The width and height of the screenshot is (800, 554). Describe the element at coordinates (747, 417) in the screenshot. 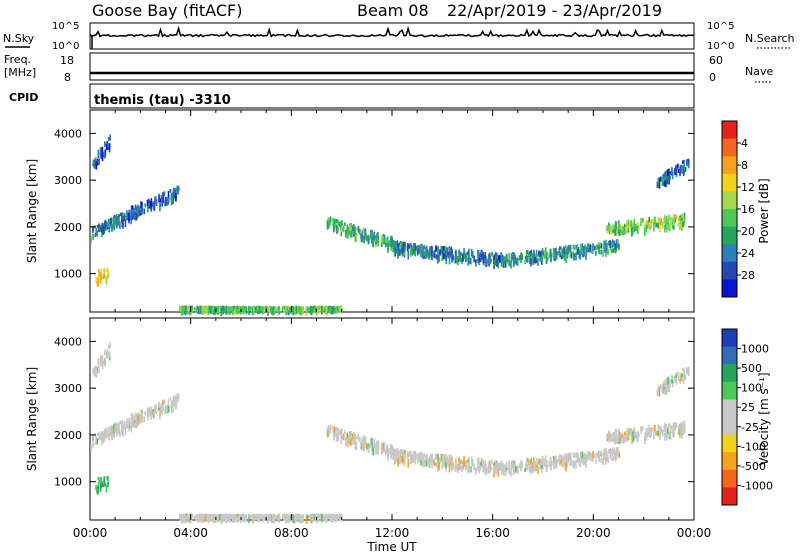

I see `velocity-colorbar: 1000 500 100 25 -25 -100 -500 -1000` at that location.